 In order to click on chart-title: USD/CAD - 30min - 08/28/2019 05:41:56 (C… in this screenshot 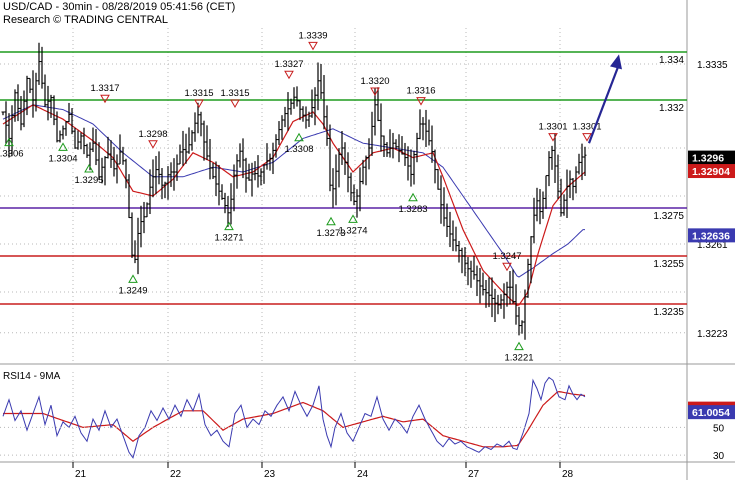, I will do `click(119, 7)`.